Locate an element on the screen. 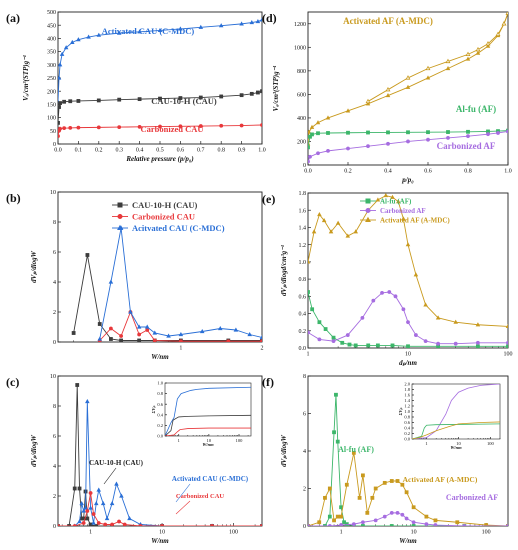  plot-frame is located at coordinates (208, 409).